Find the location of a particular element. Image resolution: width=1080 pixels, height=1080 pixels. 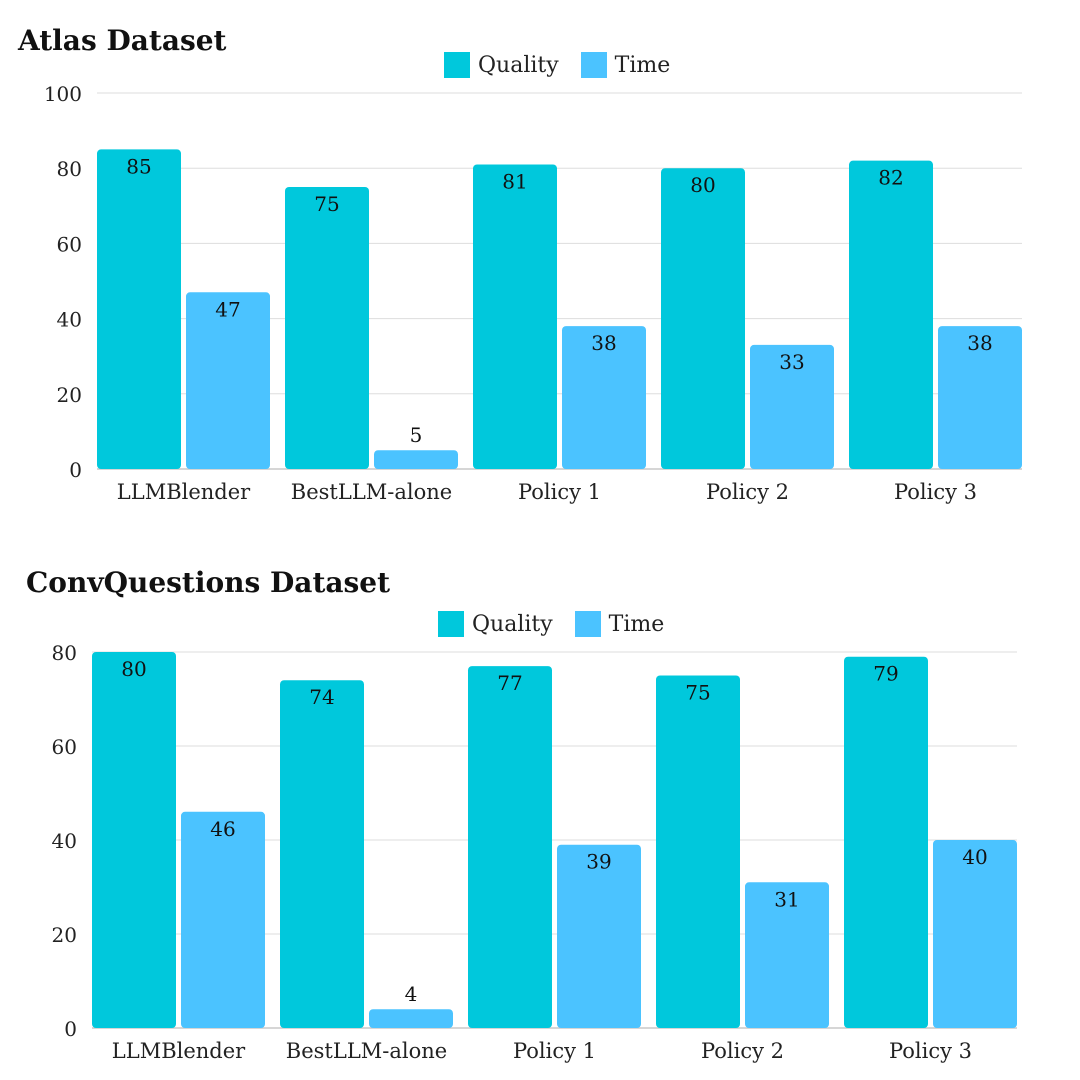

chart-title-convquestions: ConvQuestions Dataset is located at coordinates (208, 582).